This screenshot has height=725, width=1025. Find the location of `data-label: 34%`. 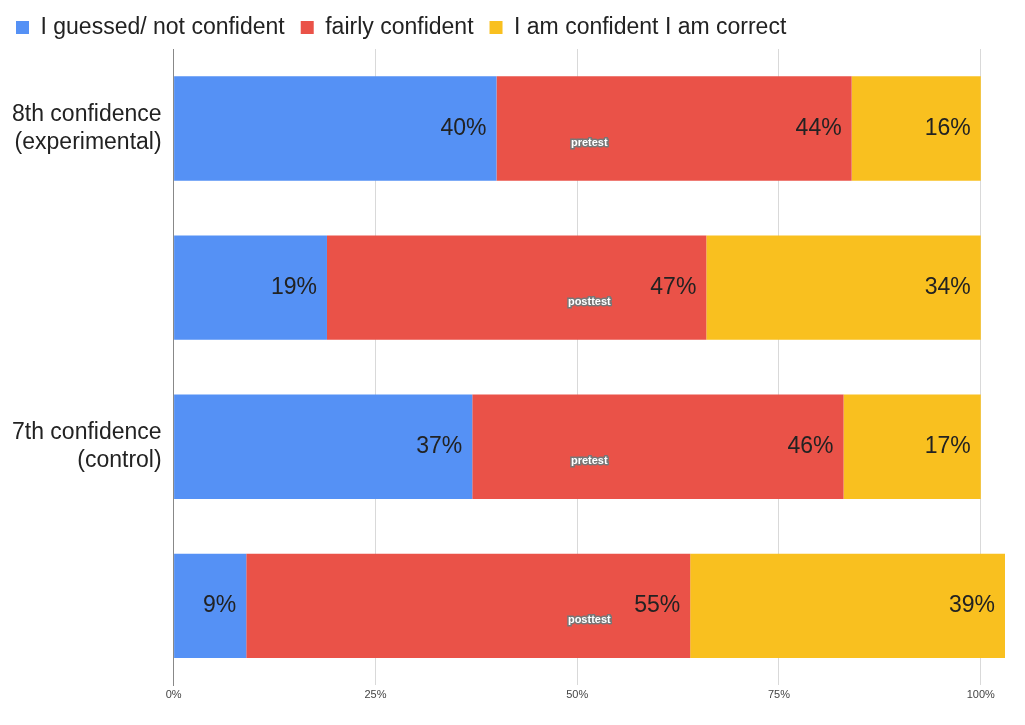

data-label: 34% is located at coordinates (947, 285).